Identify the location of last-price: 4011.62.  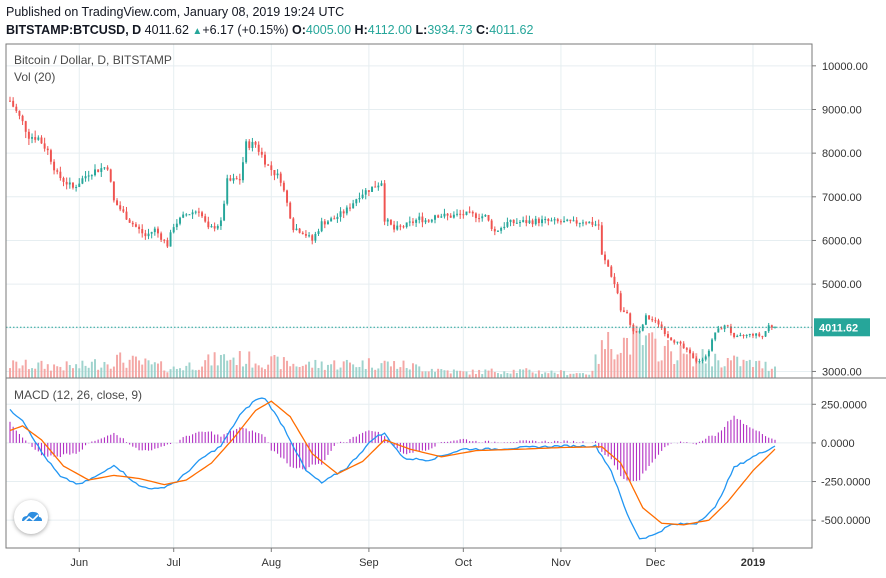
(166, 30).